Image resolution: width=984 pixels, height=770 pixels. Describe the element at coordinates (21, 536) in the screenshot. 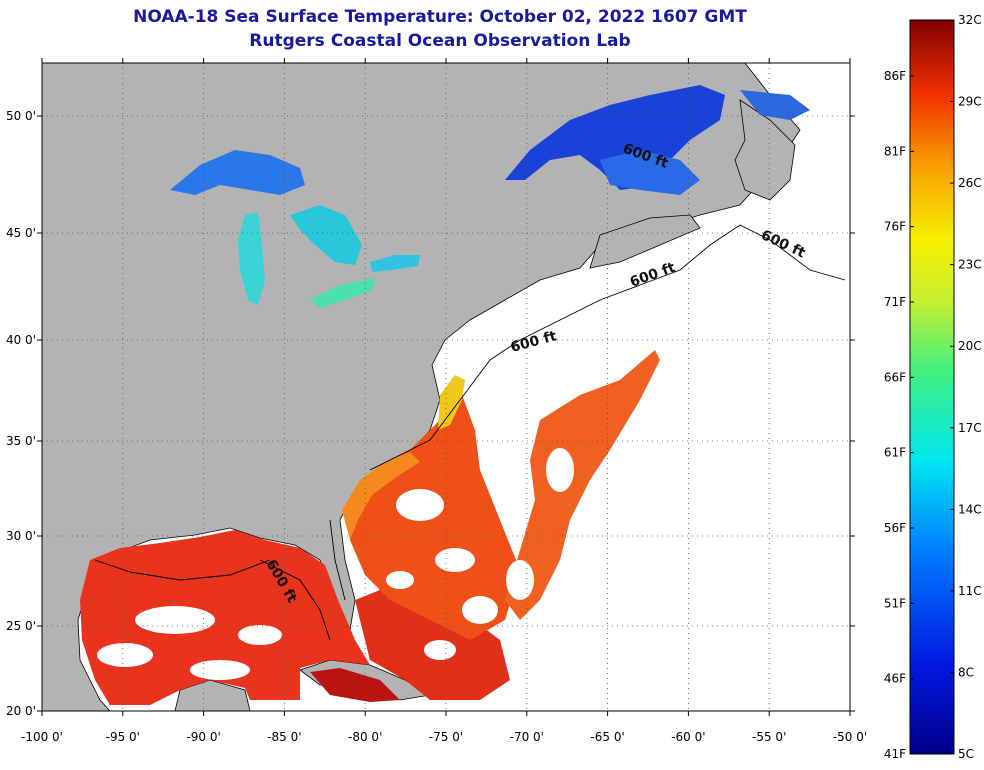

I see `latitude-label: 30 0'` at that location.